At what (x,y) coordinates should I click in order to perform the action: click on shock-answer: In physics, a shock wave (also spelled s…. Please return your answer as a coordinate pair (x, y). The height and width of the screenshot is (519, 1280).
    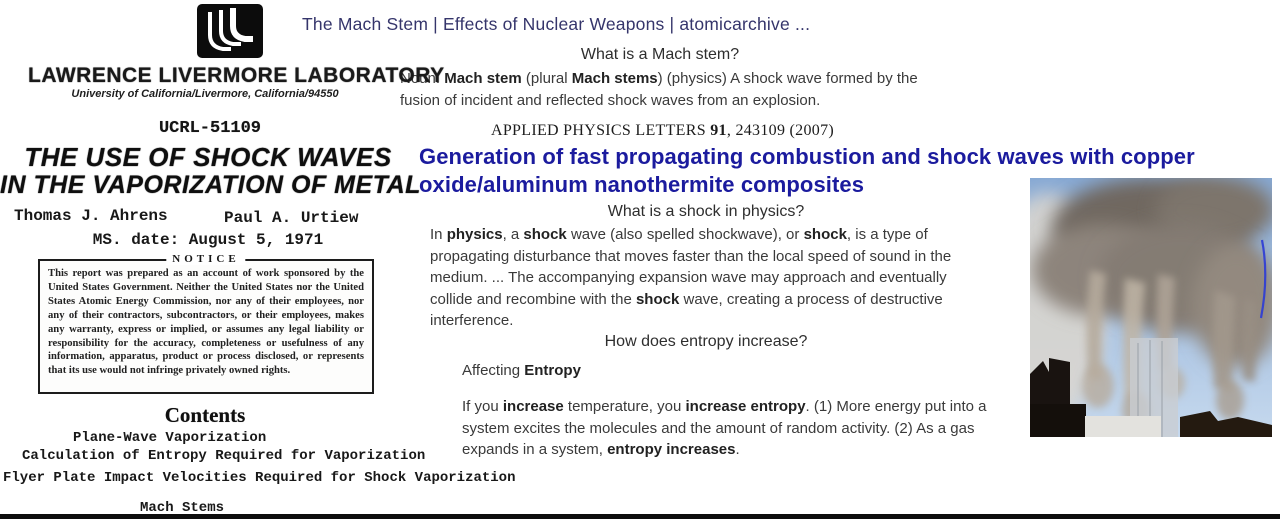
    Looking at the image, I should click on (691, 277).